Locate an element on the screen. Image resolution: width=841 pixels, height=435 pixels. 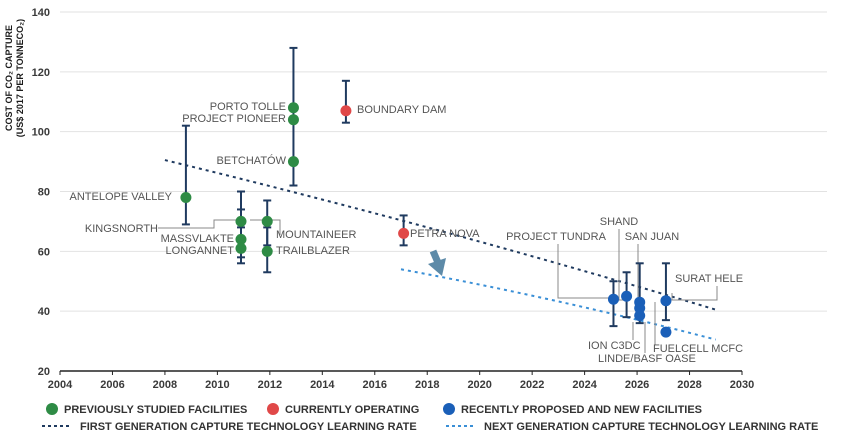
point-trailblazer is located at coordinates (267, 251).